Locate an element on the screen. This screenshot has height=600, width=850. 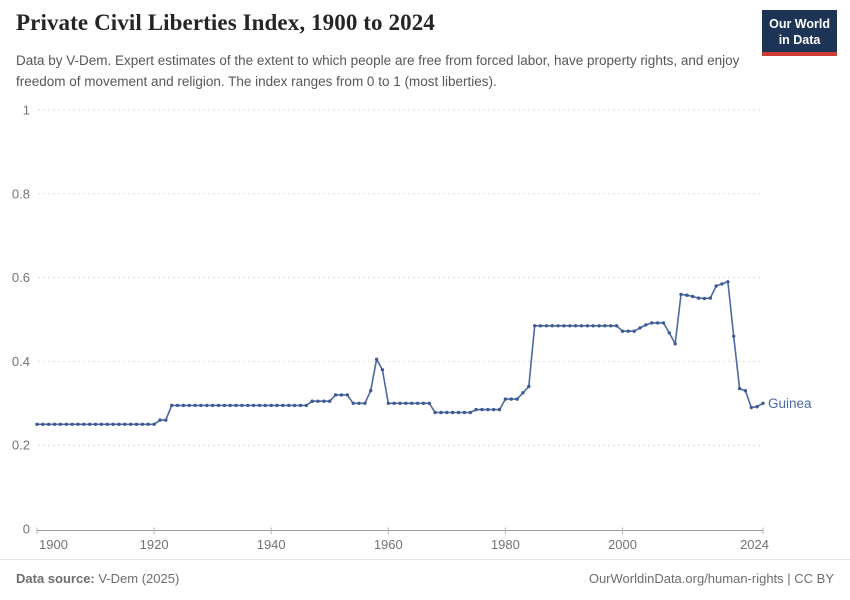
data-source-value: V-Dem (2025) is located at coordinates (139, 578).